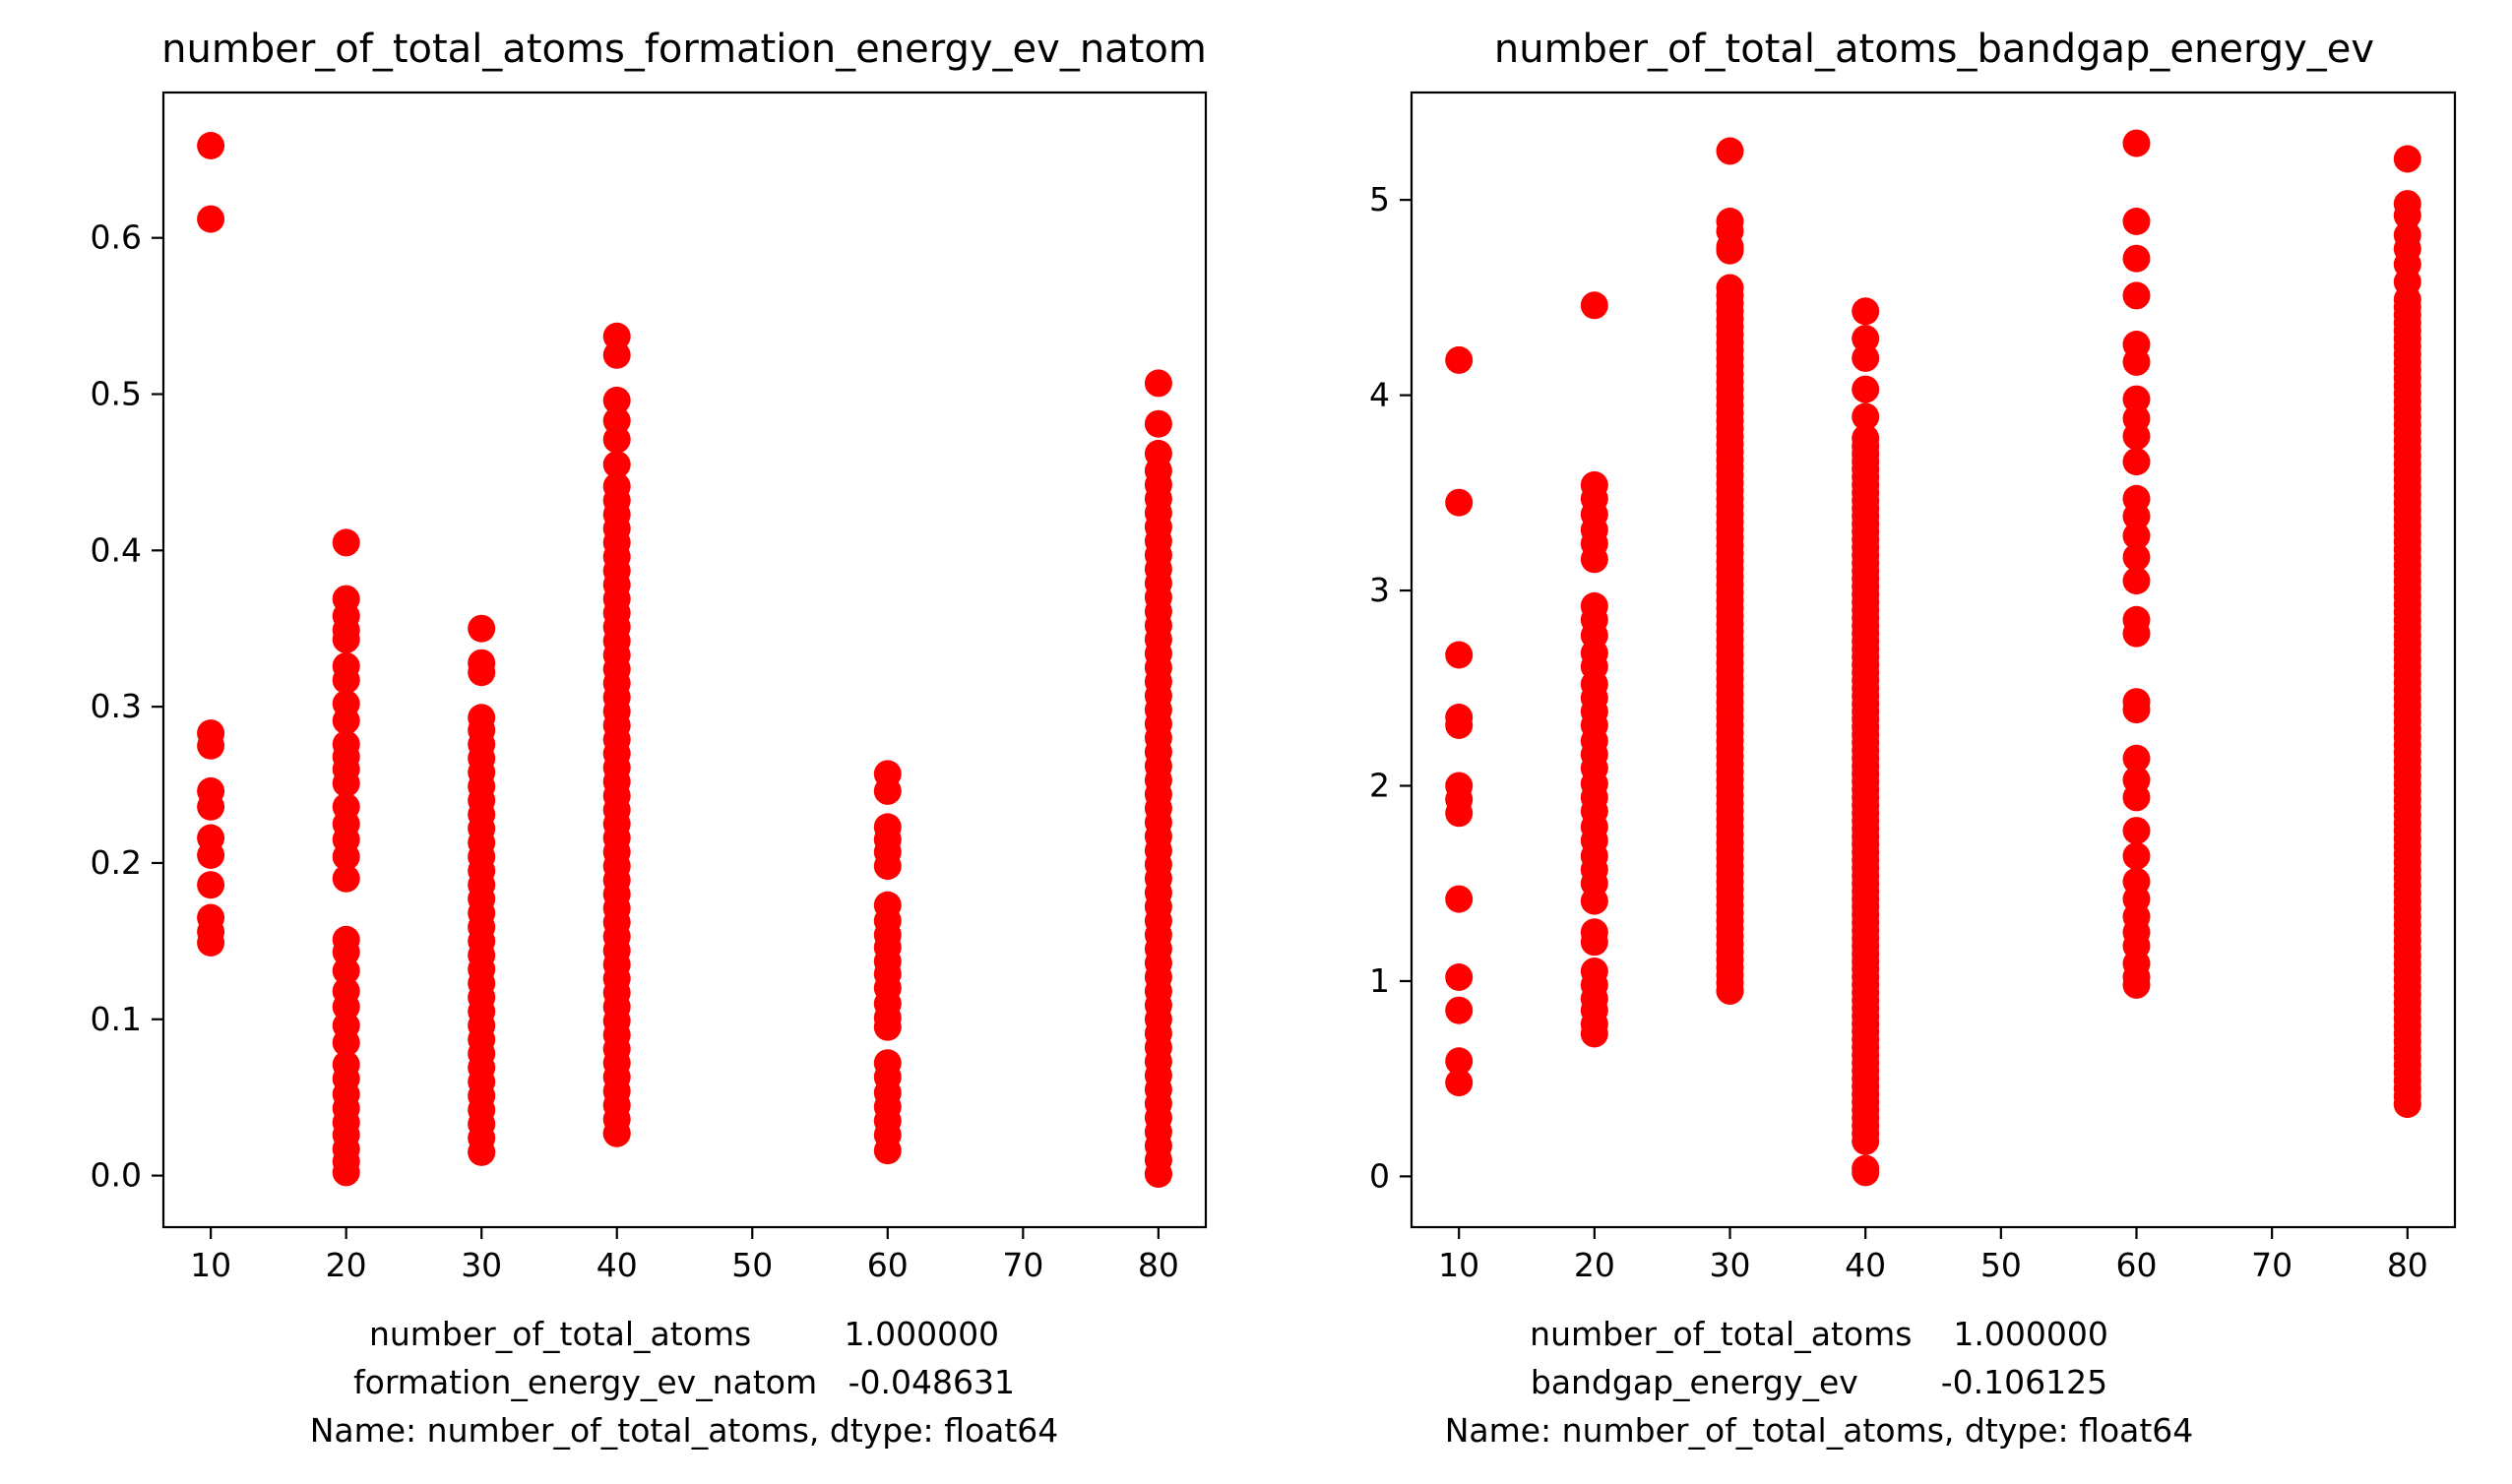 The image size is (2512, 1484). What do you see at coordinates (117, 550) in the screenshot?
I see `y-tick-label: 0.4` at bounding box center [117, 550].